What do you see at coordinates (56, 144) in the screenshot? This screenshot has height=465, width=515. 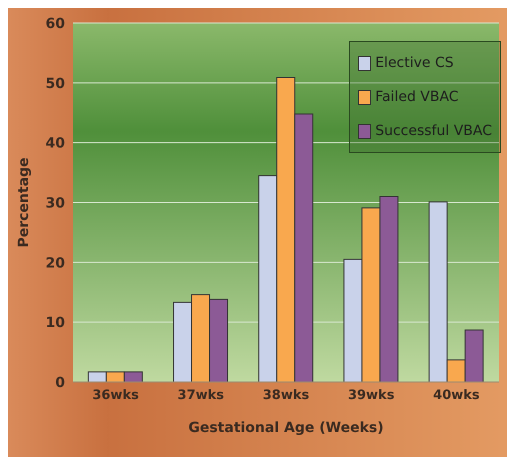 I see `y-tick-label: 40` at bounding box center [56, 144].